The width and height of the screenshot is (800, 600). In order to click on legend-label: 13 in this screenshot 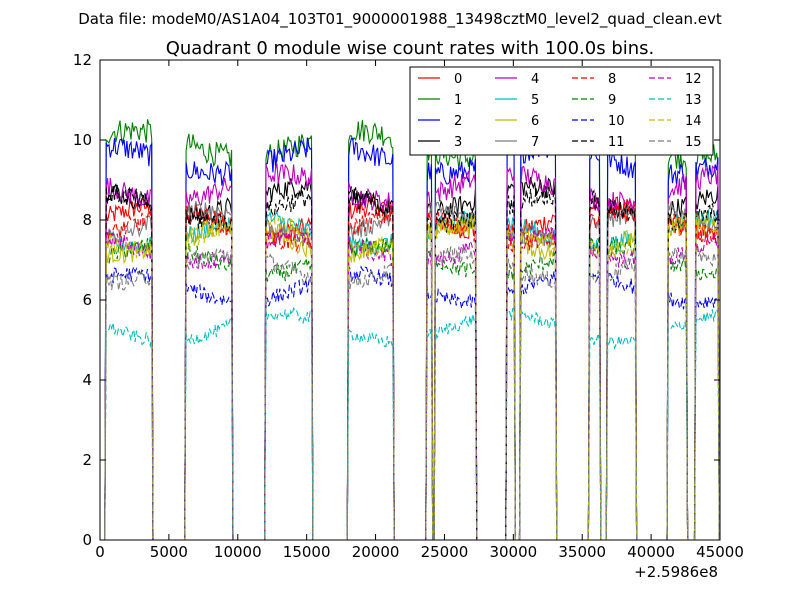, I will do `click(693, 100)`.